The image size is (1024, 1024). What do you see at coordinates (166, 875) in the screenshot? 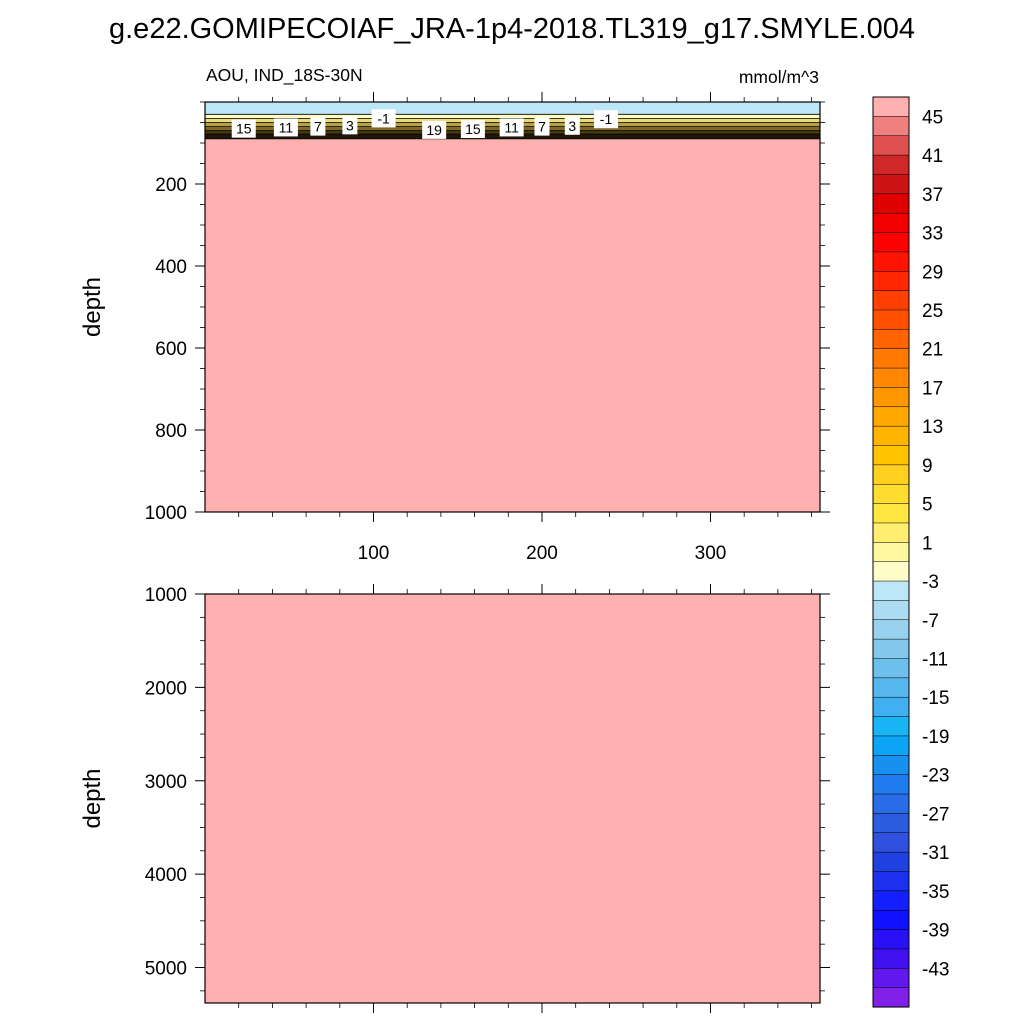
I see `y-tick-label: 4000` at bounding box center [166, 875].